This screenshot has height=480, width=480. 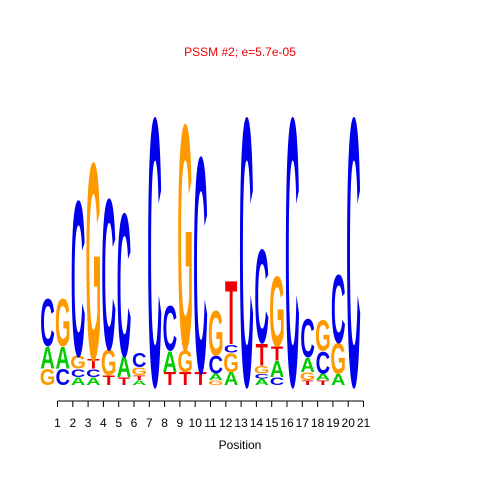 I want to click on logo-letter-A-pos-13: A, so click(x=231, y=380).